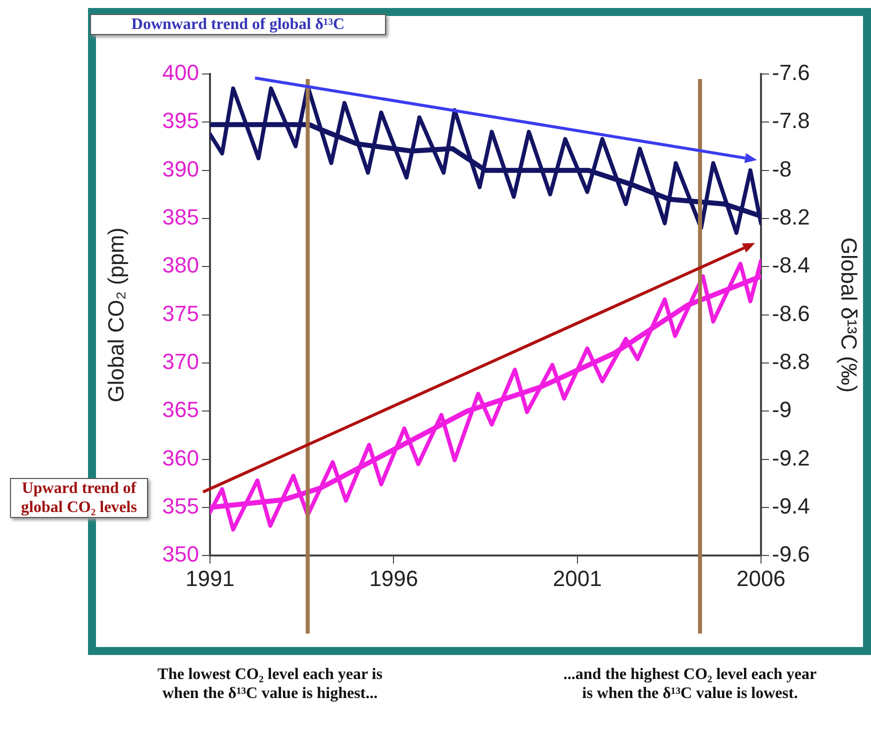 The height and width of the screenshot is (731, 871). I want to click on x-tick-label: 2006, so click(761, 578).